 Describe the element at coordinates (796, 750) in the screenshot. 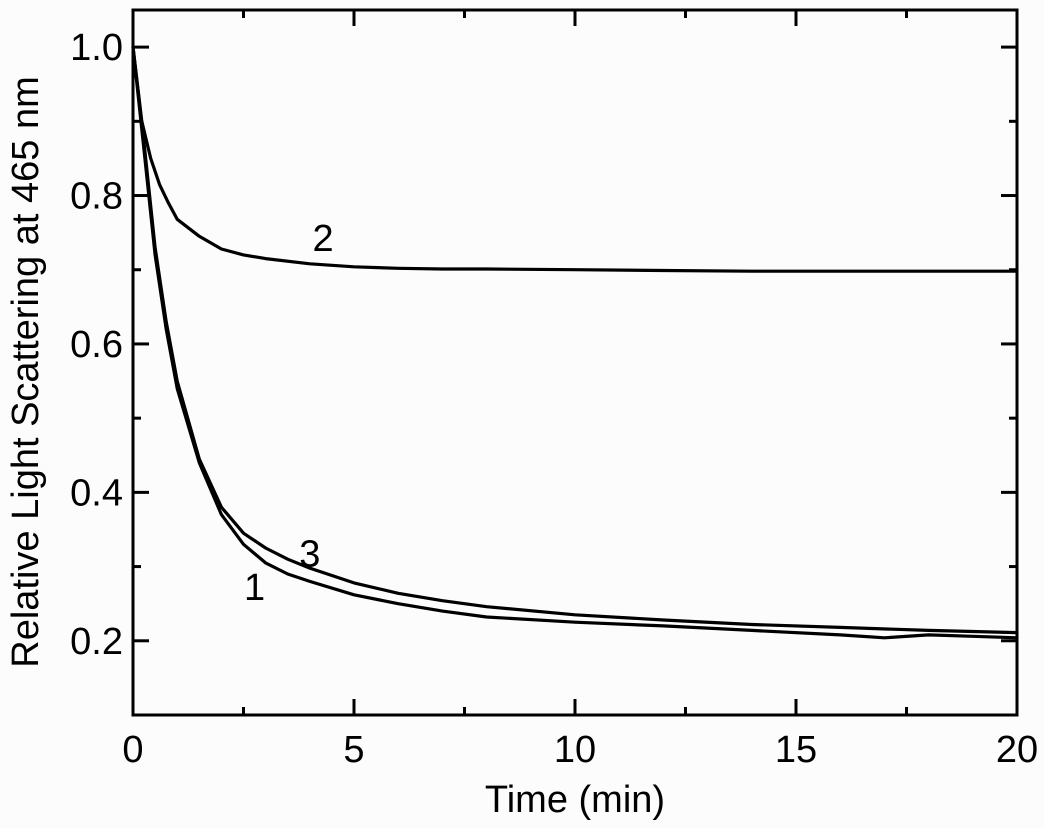

I see `x-tick-label: 15` at that location.